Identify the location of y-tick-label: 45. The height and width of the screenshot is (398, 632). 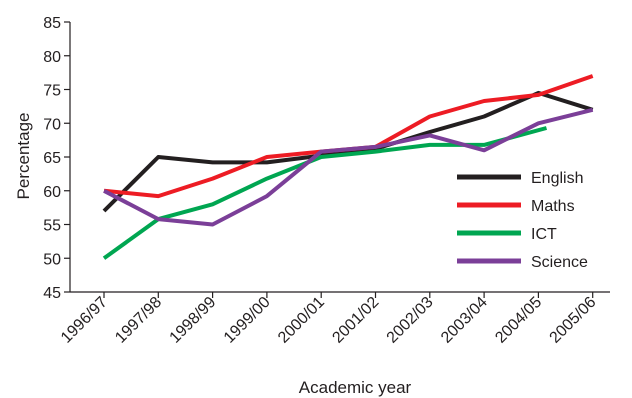
(52, 293).